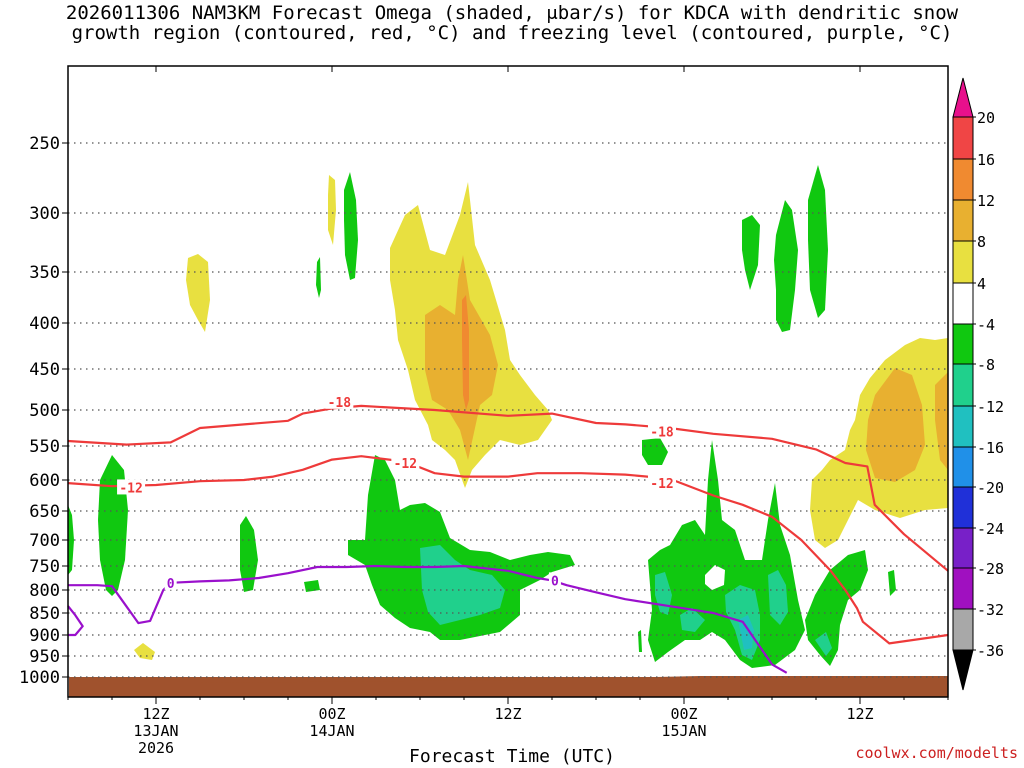 This screenshot has height=768, width=1024. What do you see at coordinates (990, 529) in the screenshot?
I see `colorbar-tick-label: -24` at bounding box center [990, 529].